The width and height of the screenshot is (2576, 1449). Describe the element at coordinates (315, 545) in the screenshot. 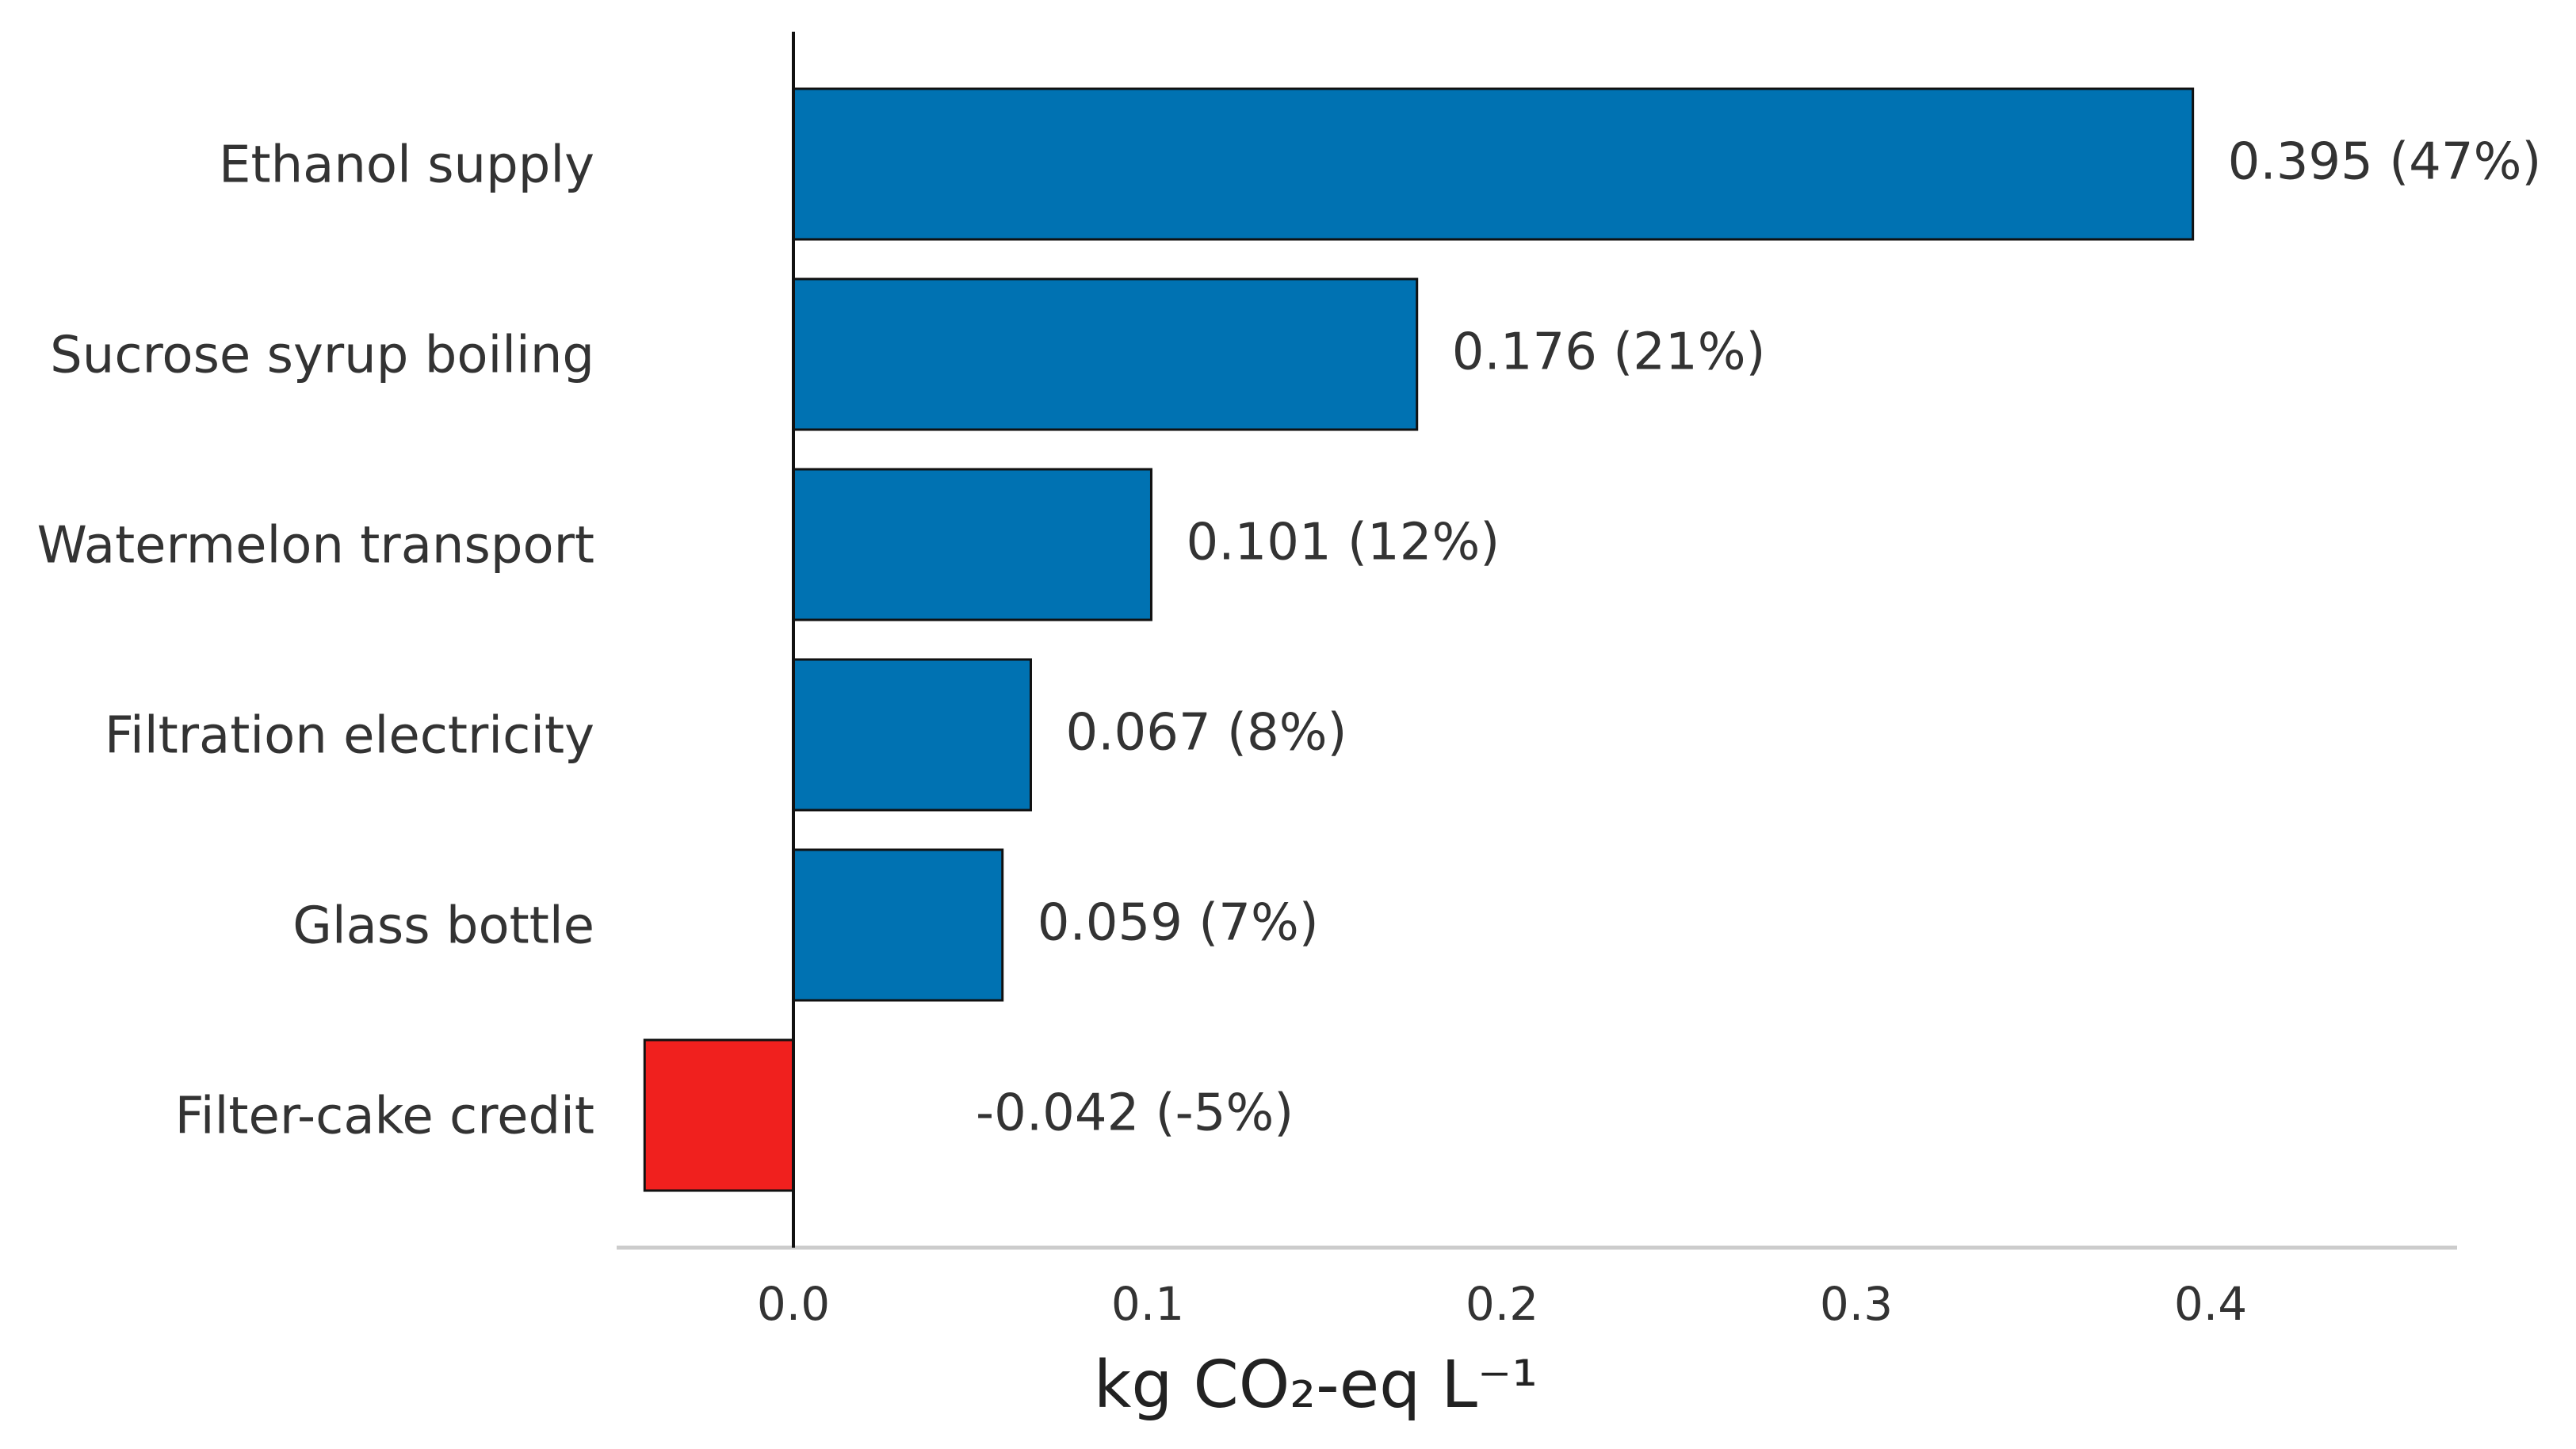

I see `category-label-3: Watermelon transport` at that location.